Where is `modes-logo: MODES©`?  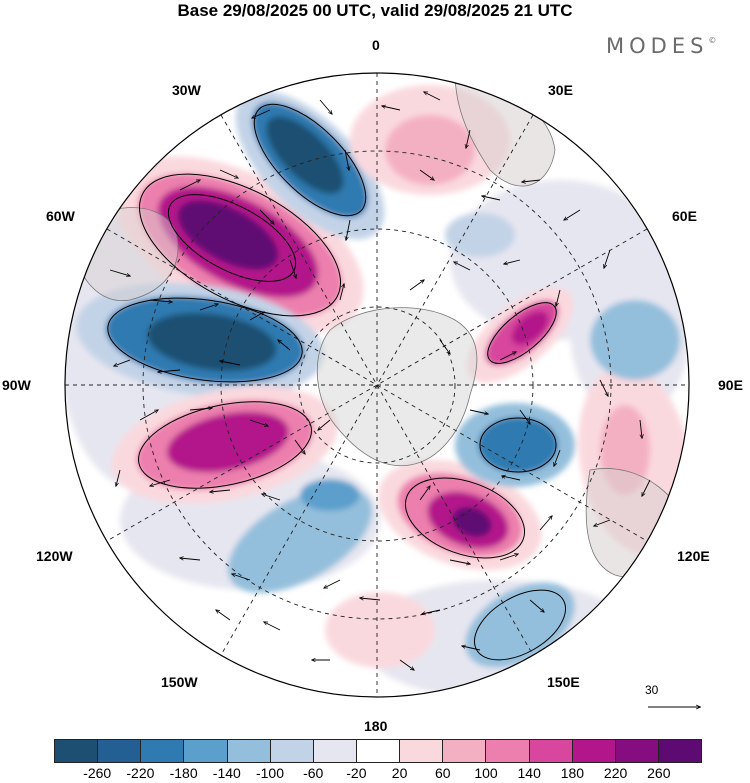
modes-logo: MODES© is located at coordinates (661, 46).